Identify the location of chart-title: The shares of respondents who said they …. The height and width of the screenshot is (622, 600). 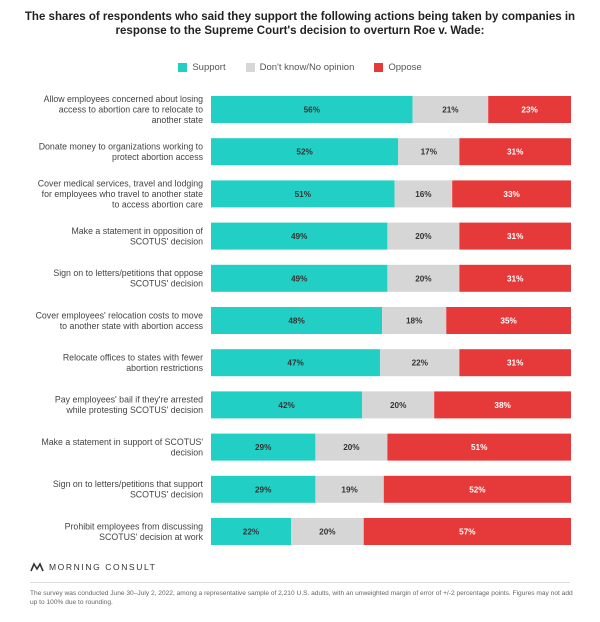
(300, 24).